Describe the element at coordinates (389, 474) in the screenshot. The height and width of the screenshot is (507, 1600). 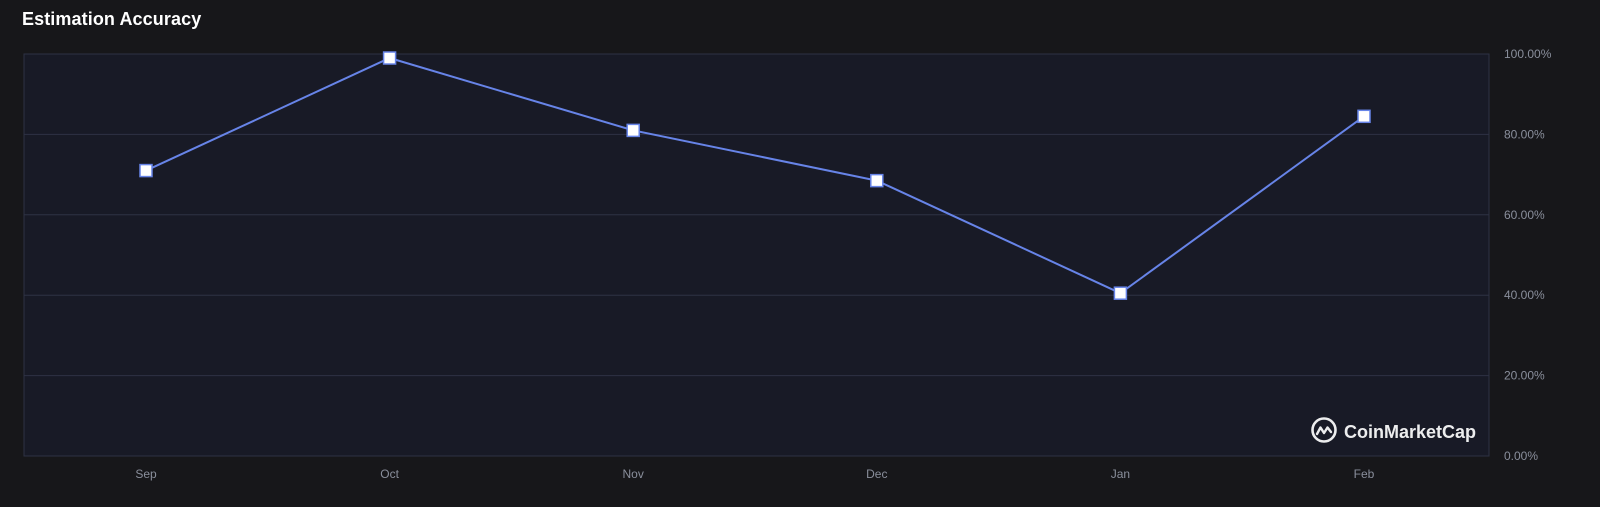
I see `x-tick-label: Oct` at that location.